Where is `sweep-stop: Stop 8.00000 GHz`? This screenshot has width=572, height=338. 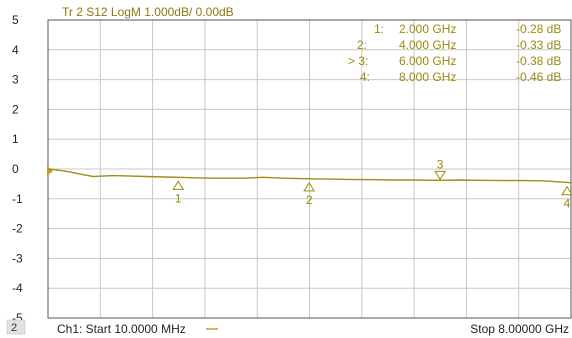 sweep-stop: Stop 8.00000 GHz is located at coordinates (519, 329).